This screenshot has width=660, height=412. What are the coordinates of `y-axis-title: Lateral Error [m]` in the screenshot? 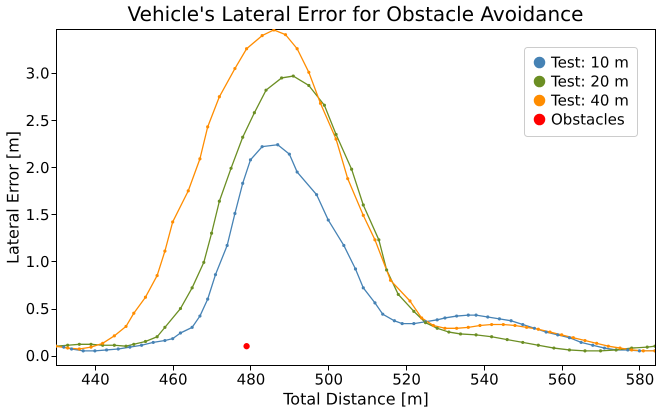 It's located at (13, 197).